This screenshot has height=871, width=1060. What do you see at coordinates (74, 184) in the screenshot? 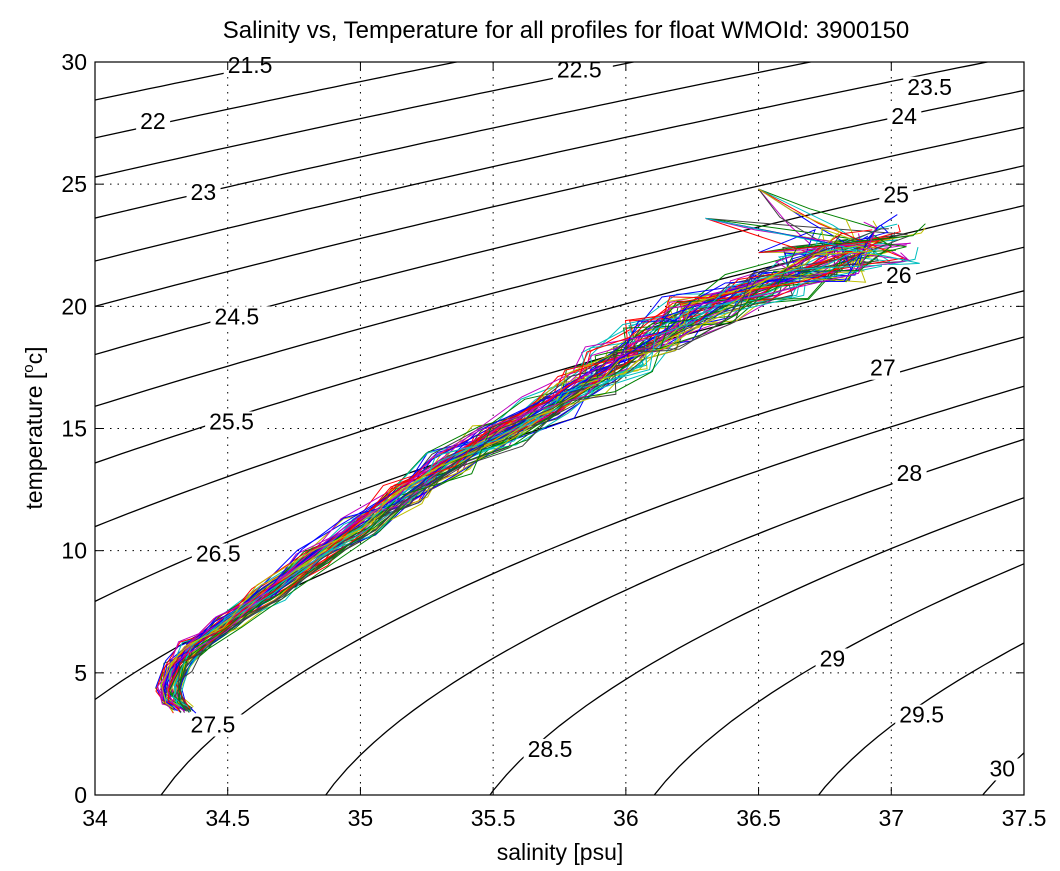
I see `y-tick-label: 25` at bounding box center [74, 184].